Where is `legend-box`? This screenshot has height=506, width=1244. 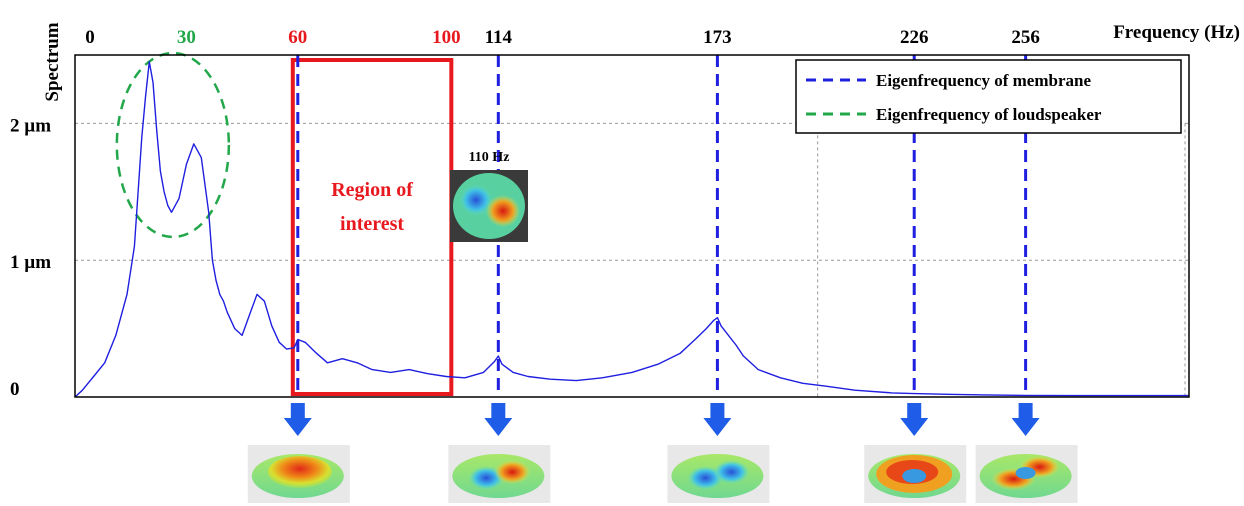 legend-box is located at coordinates (988, 96).